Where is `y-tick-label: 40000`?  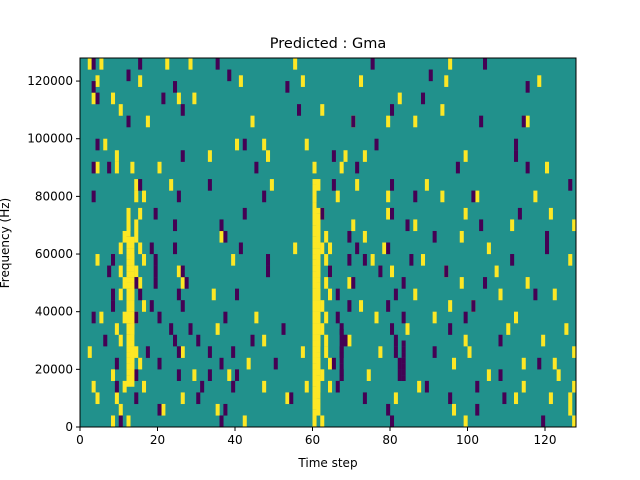 y-tick-label: 40000 is located at coordinates (54, 312).